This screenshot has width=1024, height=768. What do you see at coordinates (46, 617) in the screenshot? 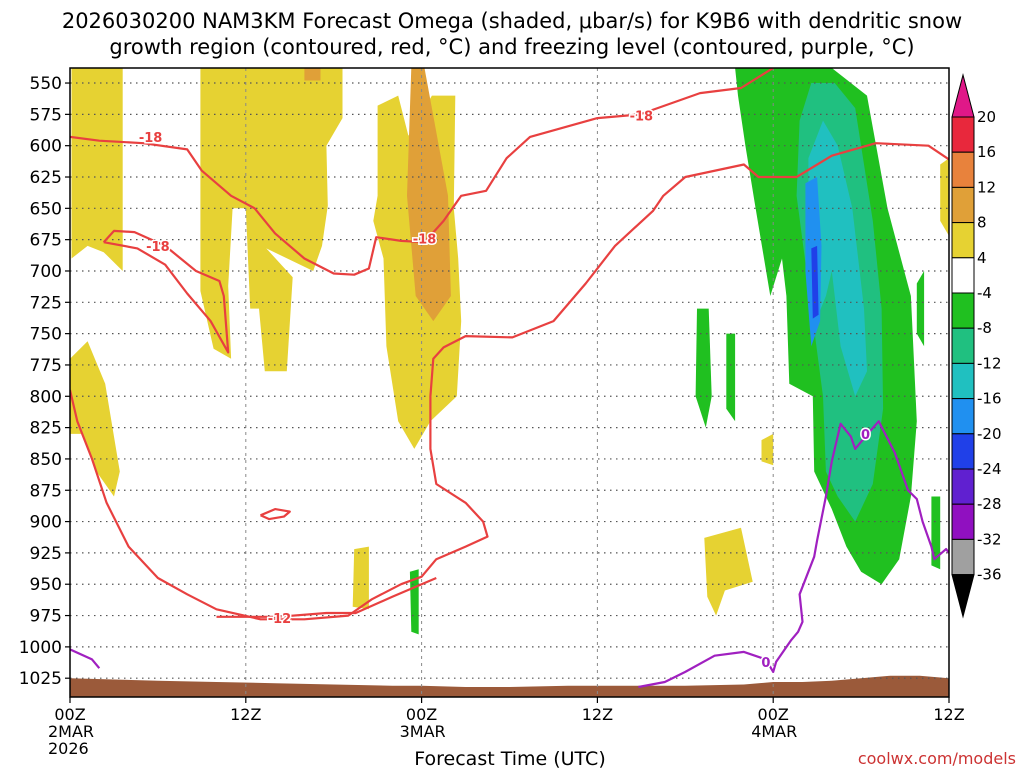
I see `y-tick-label-975: 975` at bounding box center [46, 617].